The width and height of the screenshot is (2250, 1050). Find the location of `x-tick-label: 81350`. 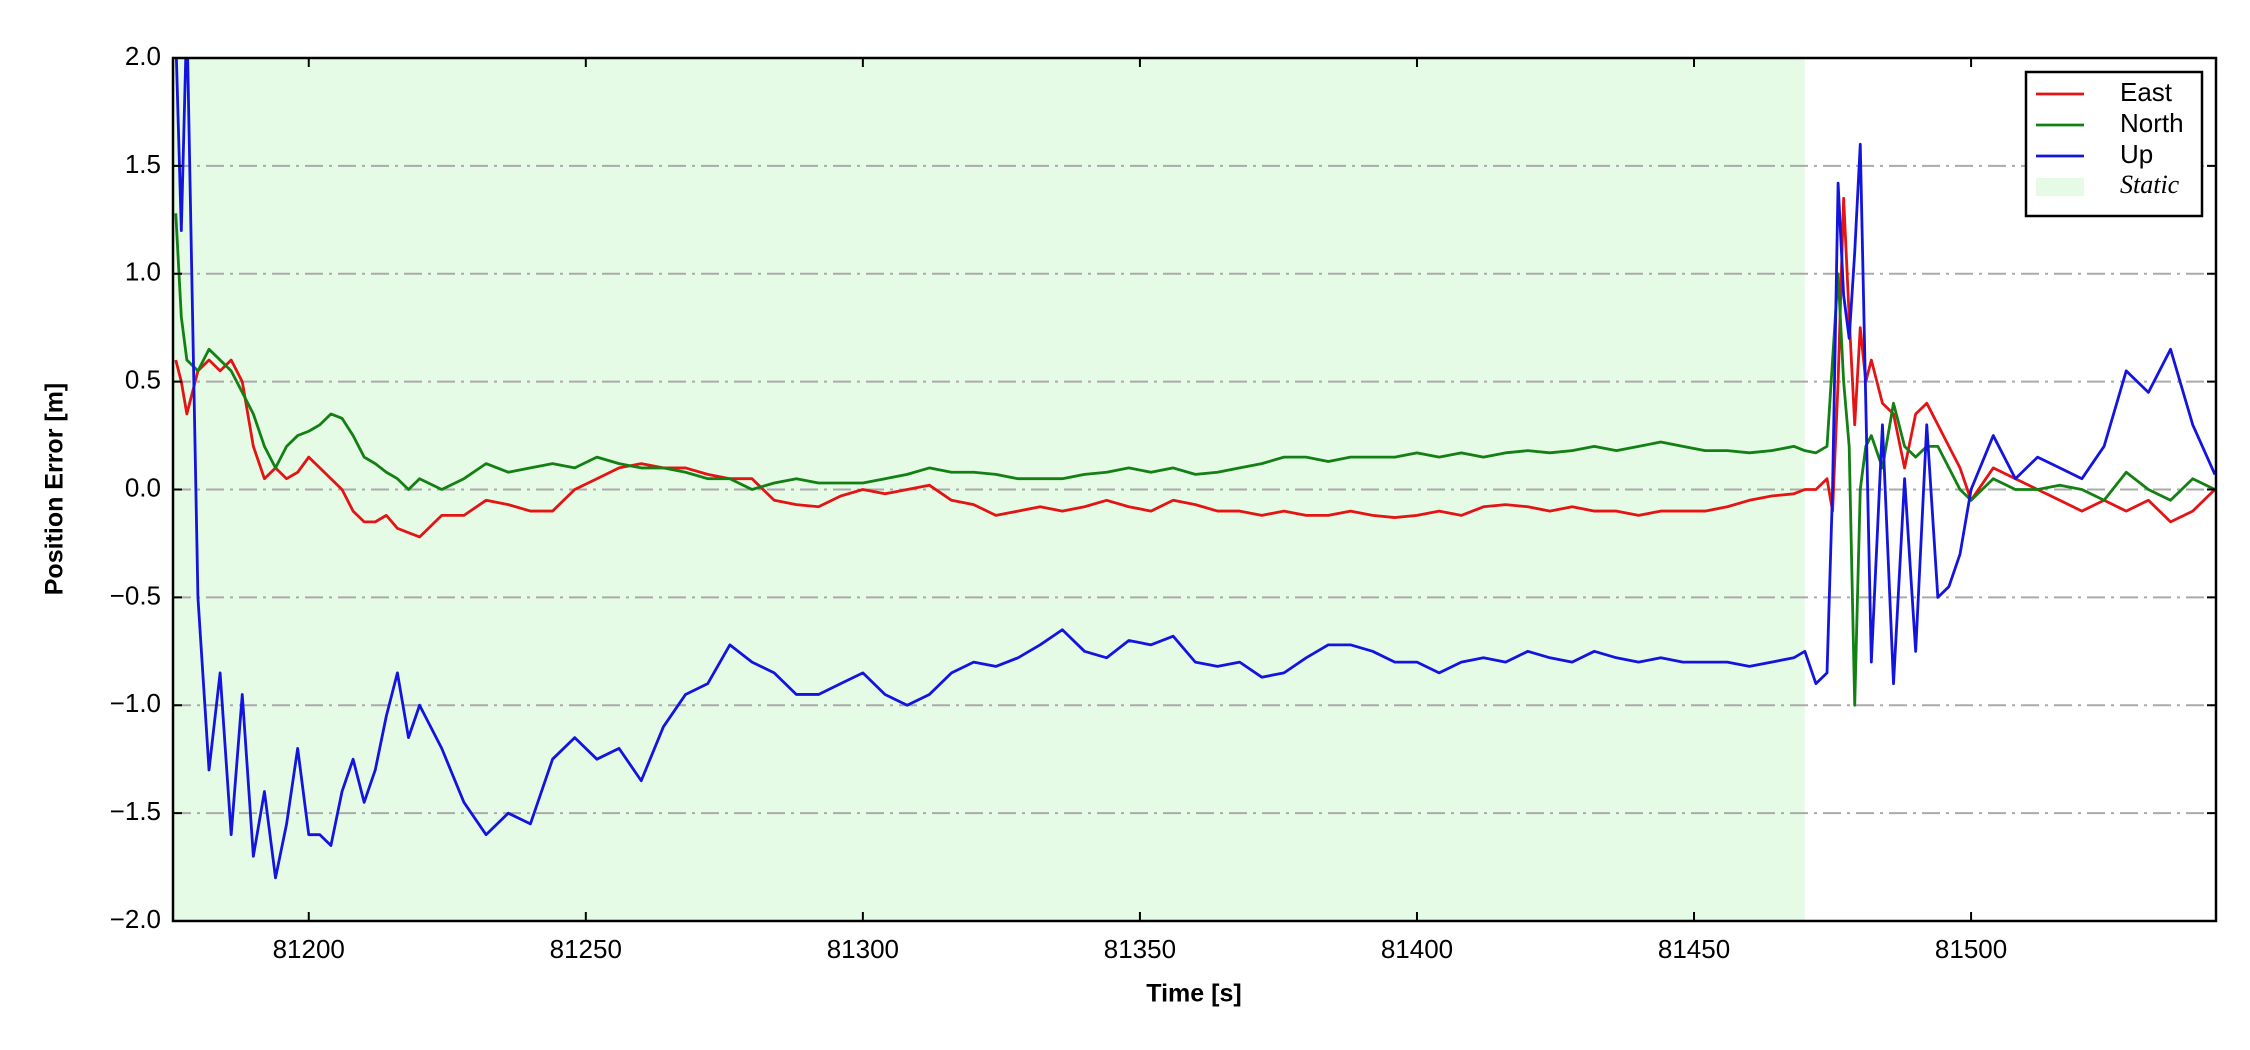

x-tick-label: 81350 is located at coordinates (1140, 949).